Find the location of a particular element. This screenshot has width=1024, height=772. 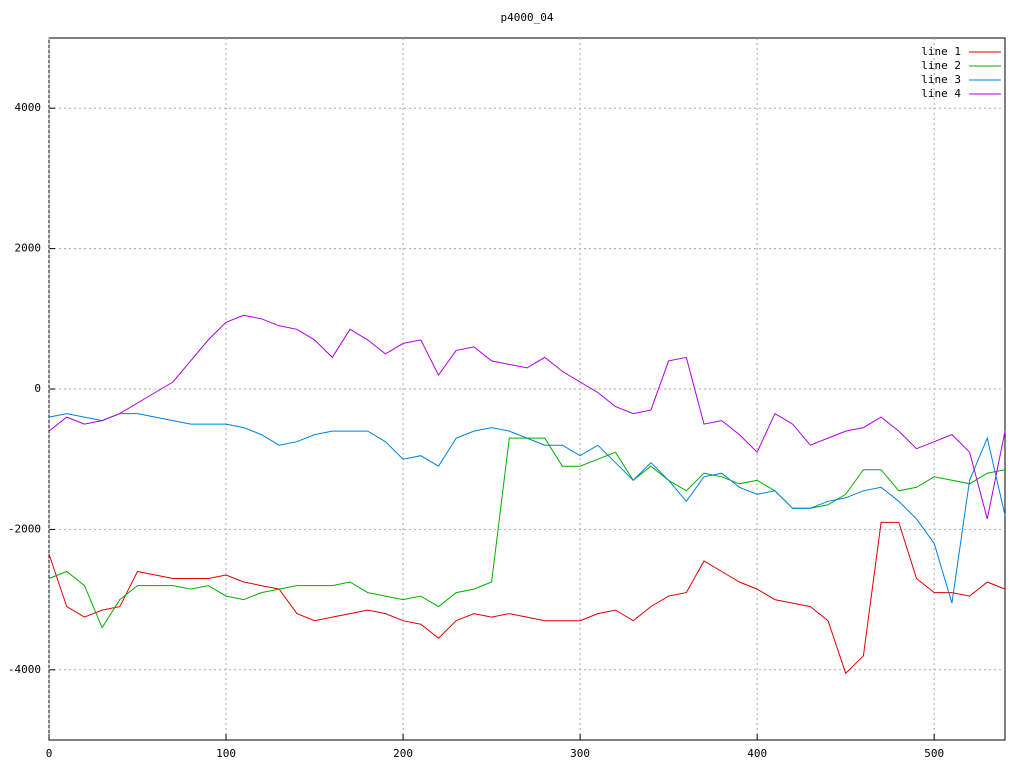

y-tick-label: 2000 is located at coordinates (28, 248).